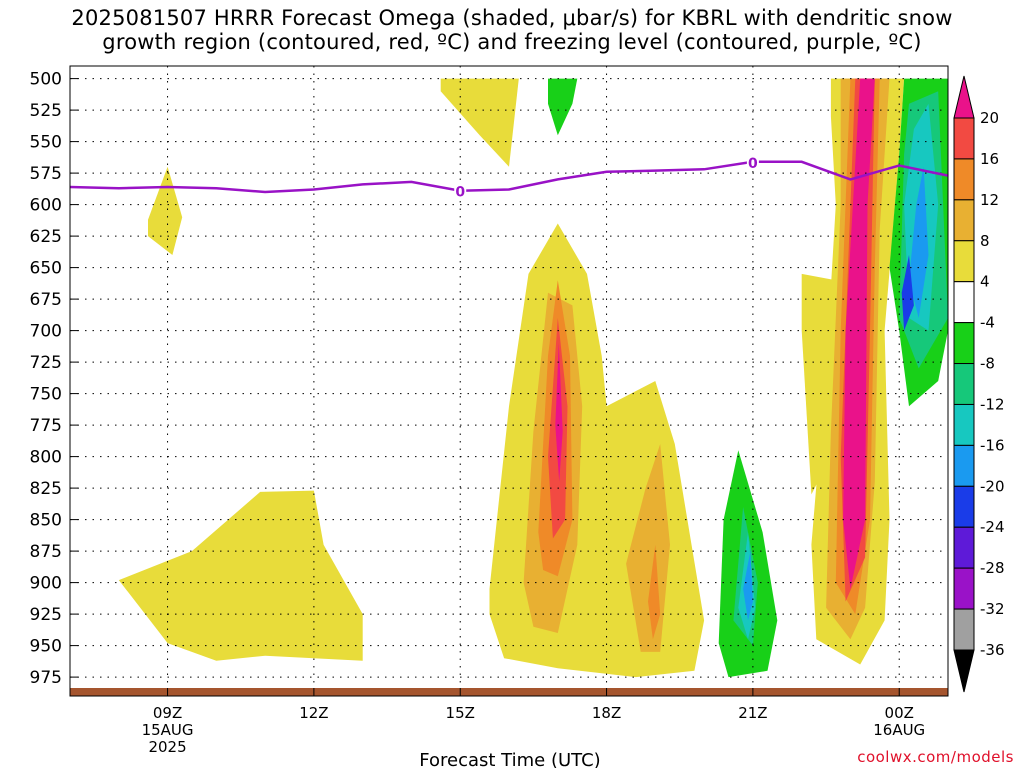 This screenshot has height=768, width=1024. Describe the element at coordinates (46, 552) in the screenshot. I see `y-tick-label: 875` at that location.